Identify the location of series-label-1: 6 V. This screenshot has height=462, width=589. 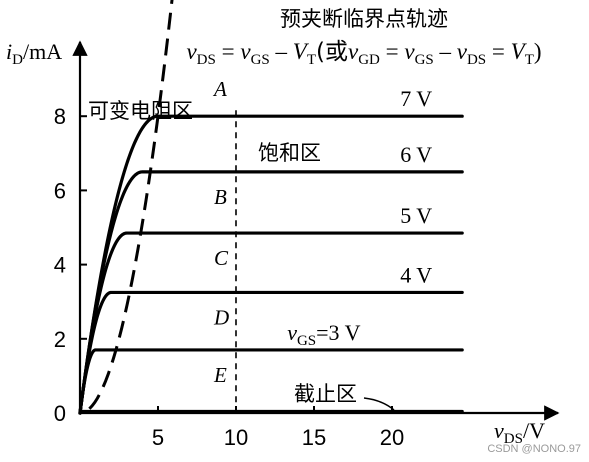
(416, 154).